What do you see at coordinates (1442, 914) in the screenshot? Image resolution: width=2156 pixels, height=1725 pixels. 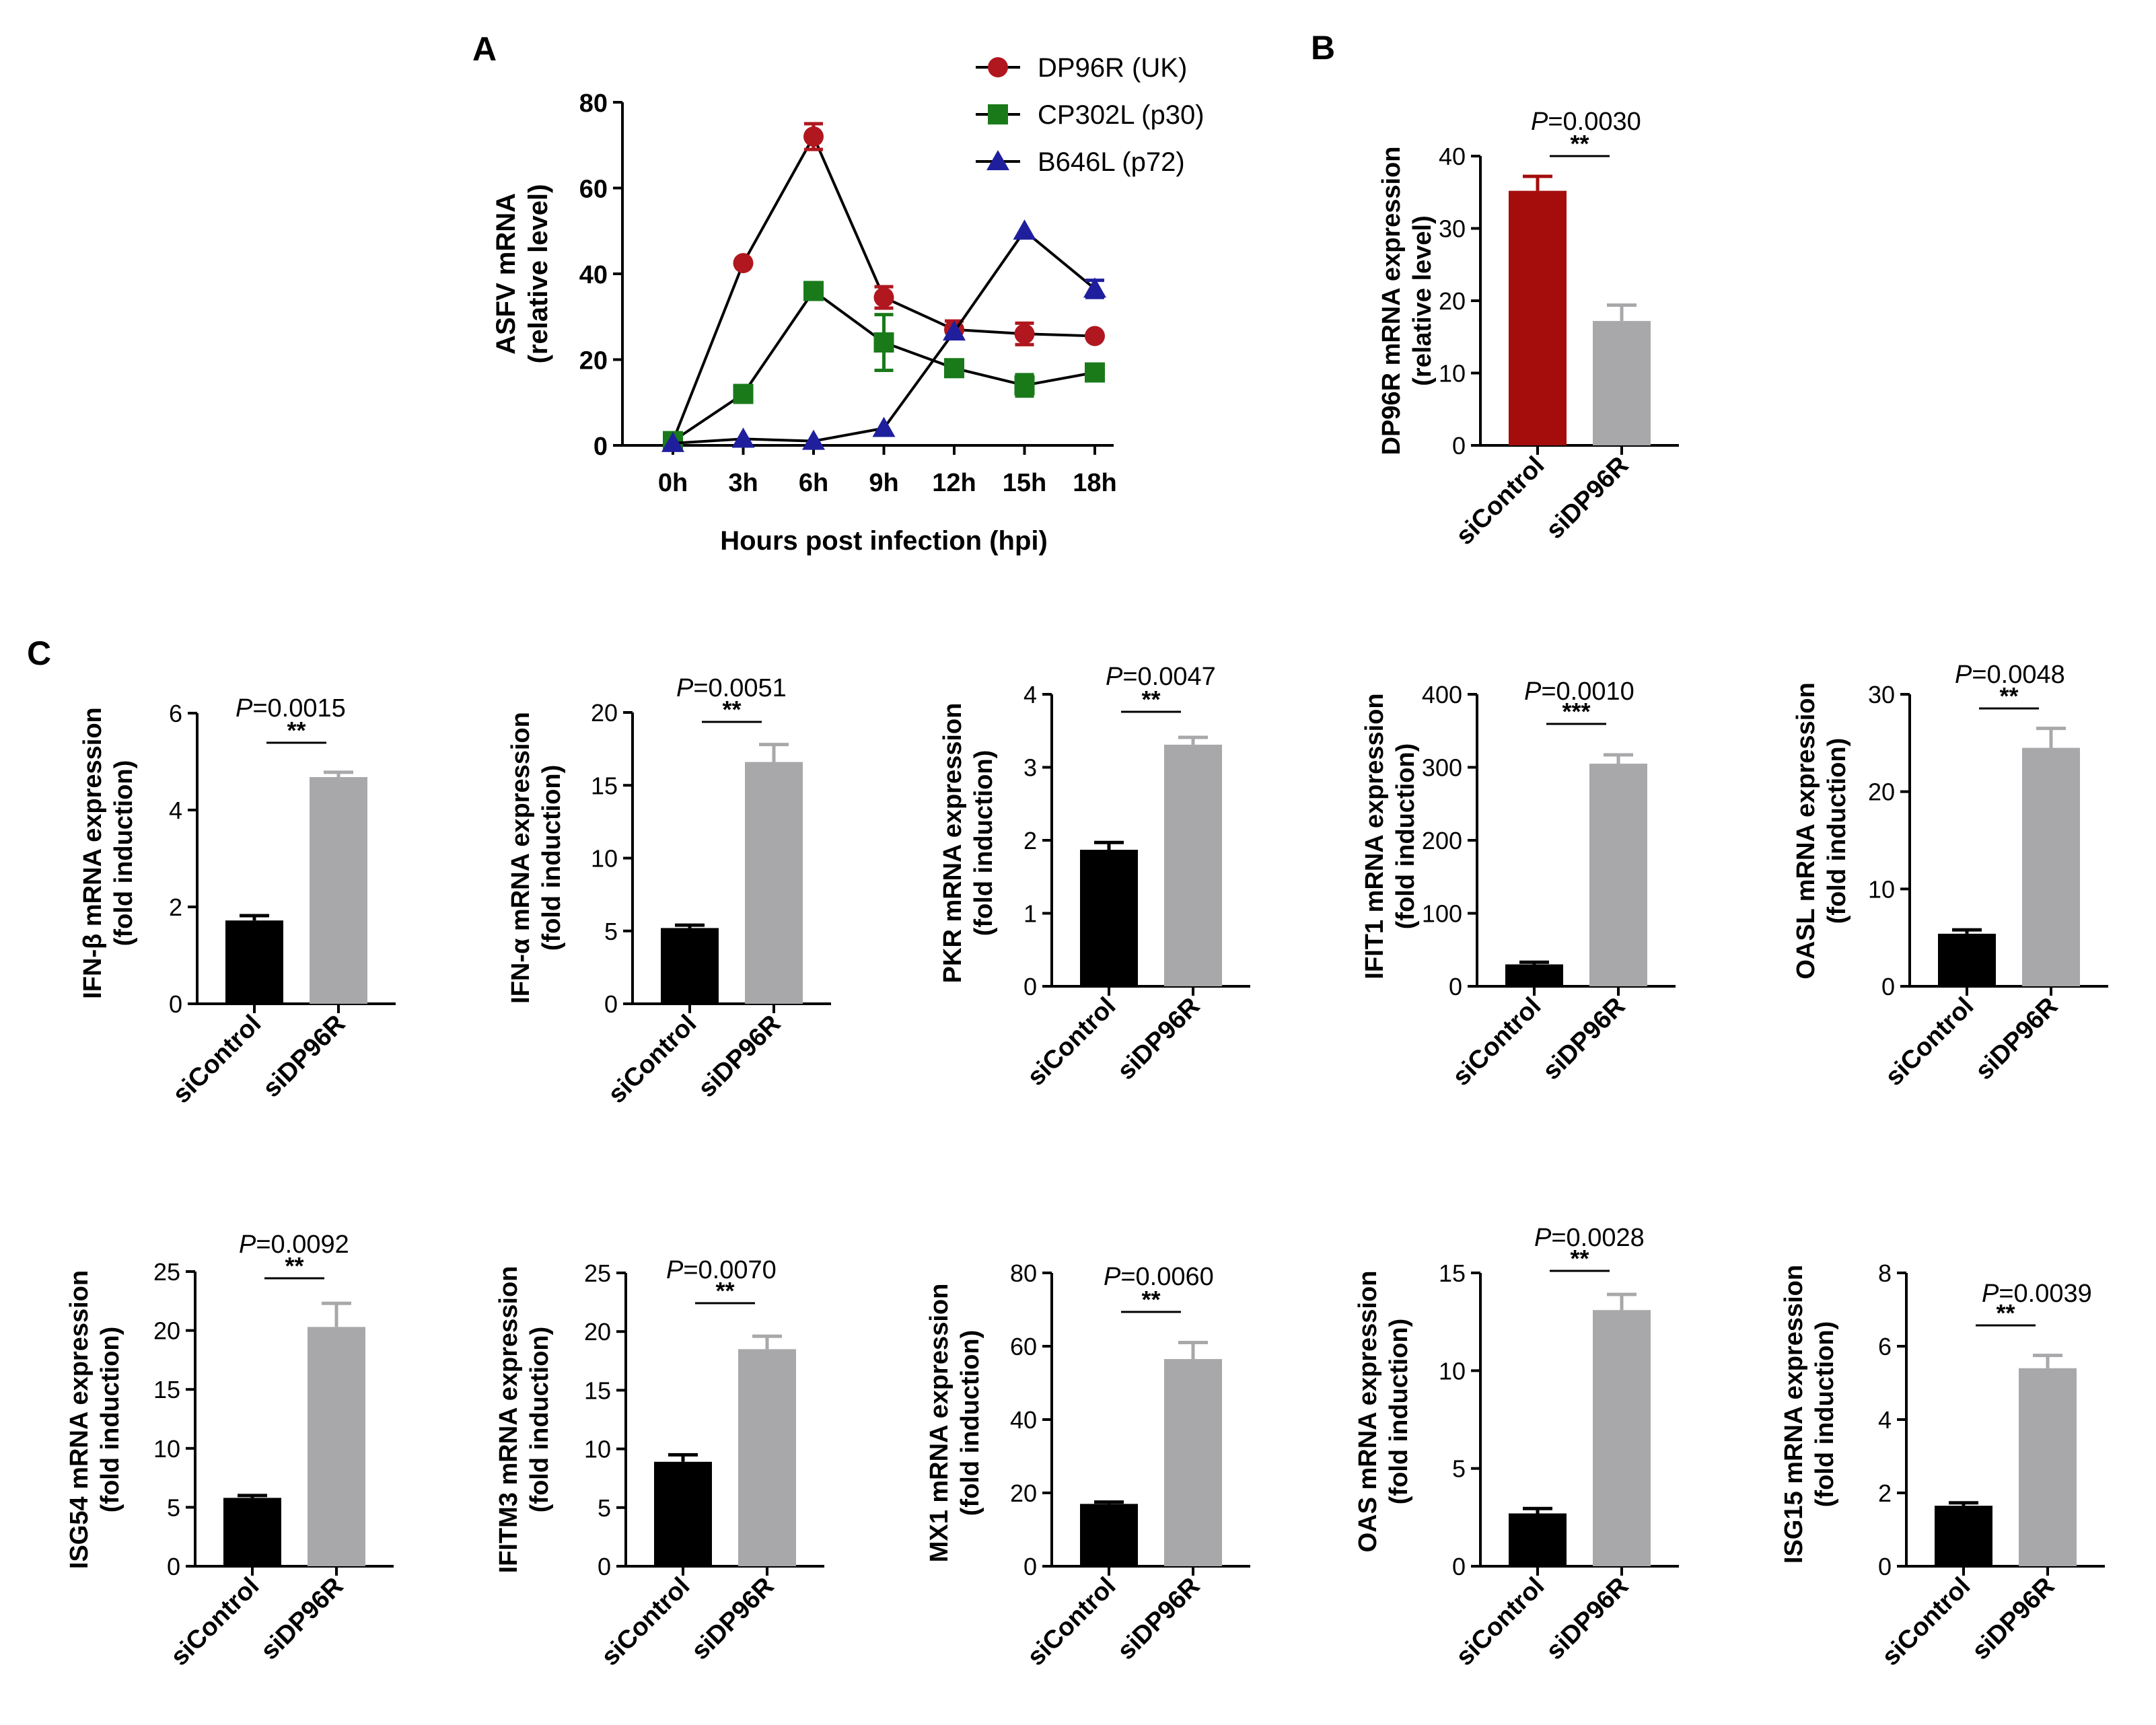 I see `y-tick-label: 100` at bounding box center [1442, 914].